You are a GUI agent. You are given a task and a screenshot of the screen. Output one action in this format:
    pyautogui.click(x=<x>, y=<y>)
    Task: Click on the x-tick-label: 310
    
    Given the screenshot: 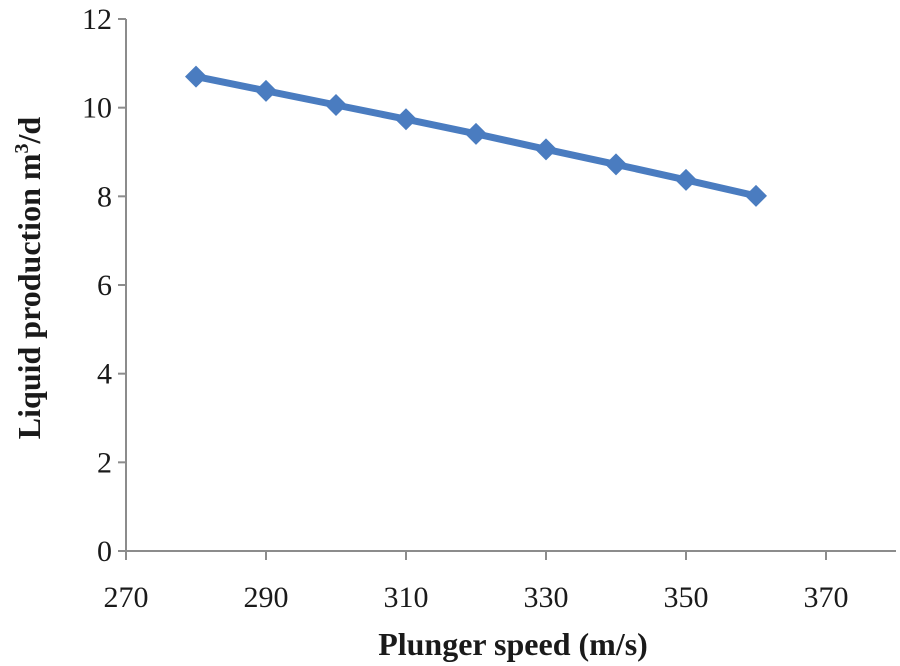 What is the action you would take?
    pyautogui.click(x=406, y=597)
    